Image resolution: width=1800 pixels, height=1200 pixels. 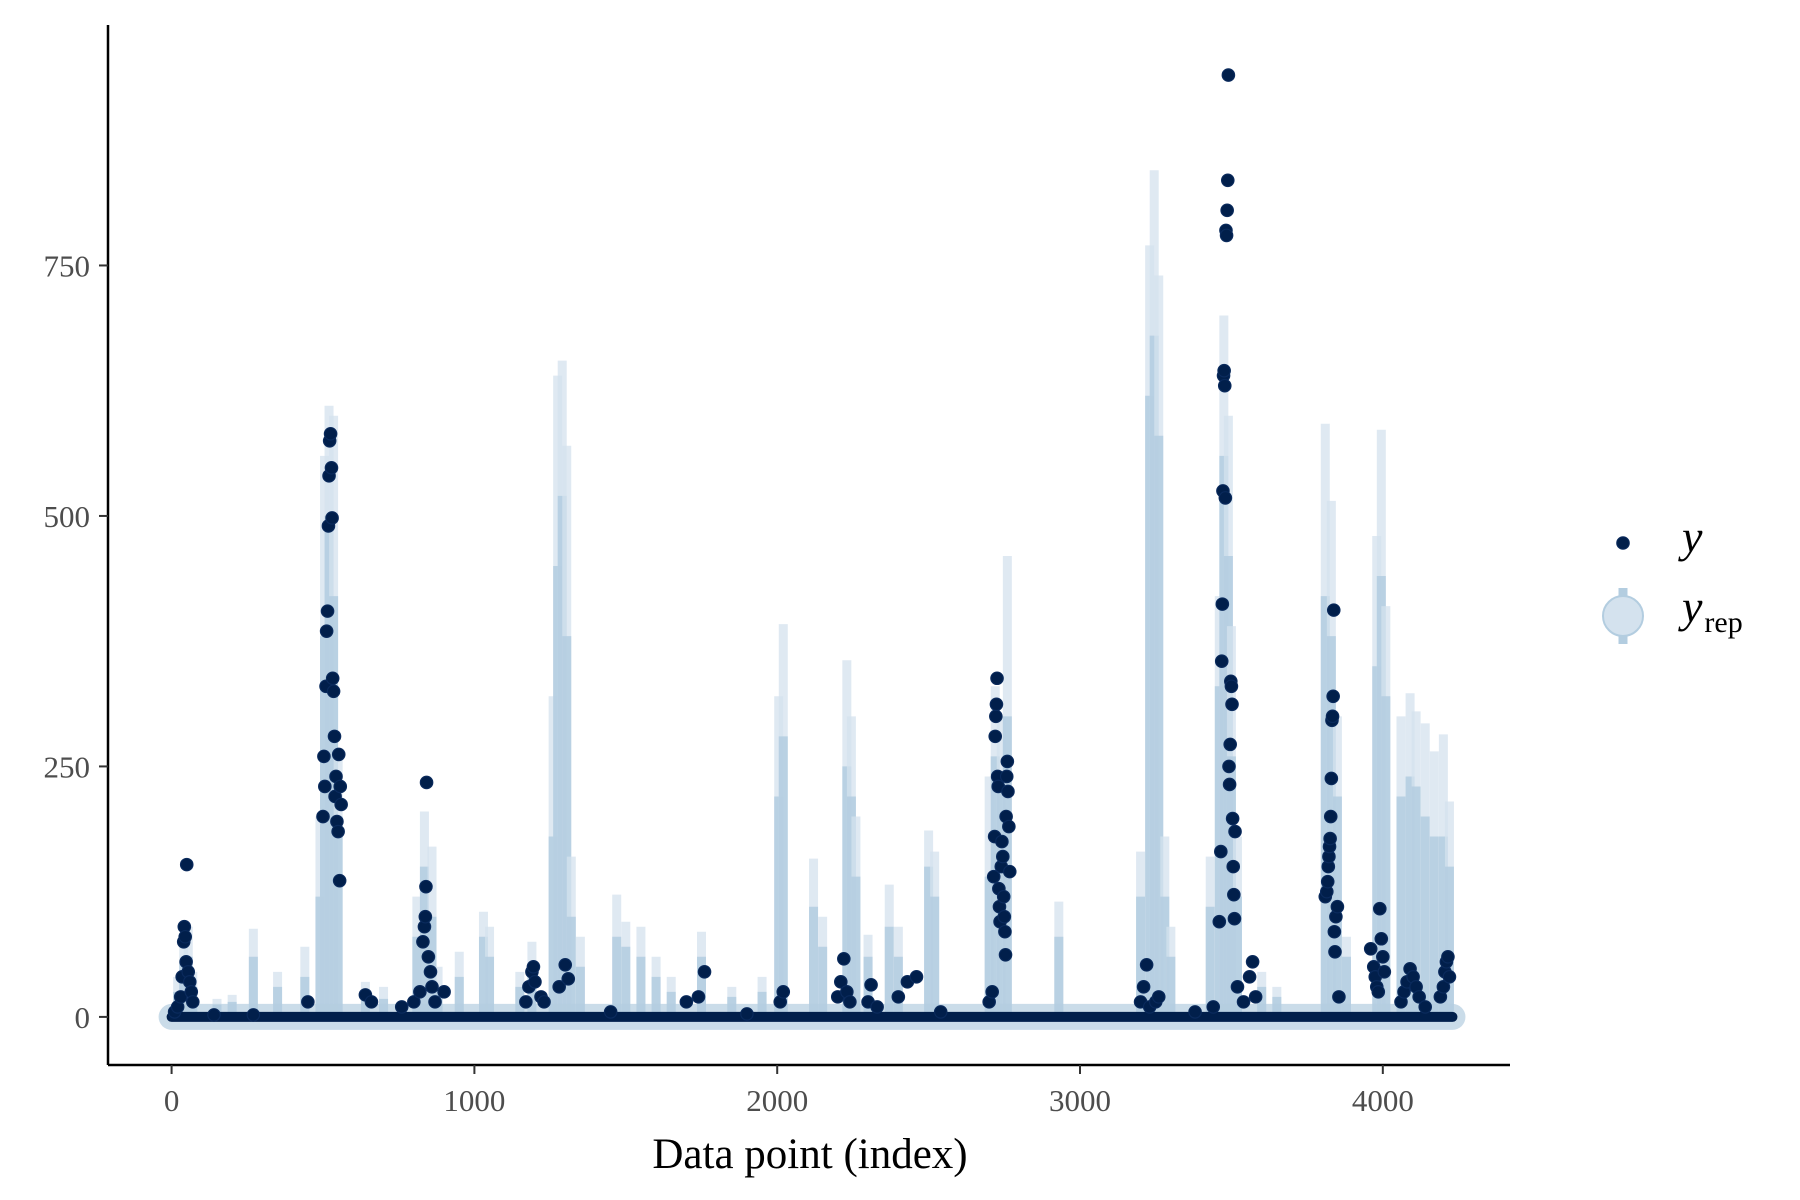 What do you see at coordinates (1690, 536) in the screenshot?
I see `legend-y-label: y` at bounding box center [1690, 536].